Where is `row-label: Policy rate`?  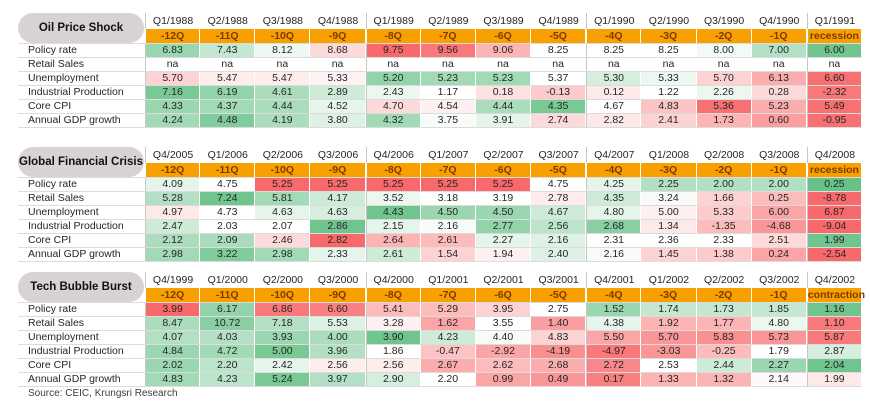
row-label: Policy rate is located at coordinates (53, 184).